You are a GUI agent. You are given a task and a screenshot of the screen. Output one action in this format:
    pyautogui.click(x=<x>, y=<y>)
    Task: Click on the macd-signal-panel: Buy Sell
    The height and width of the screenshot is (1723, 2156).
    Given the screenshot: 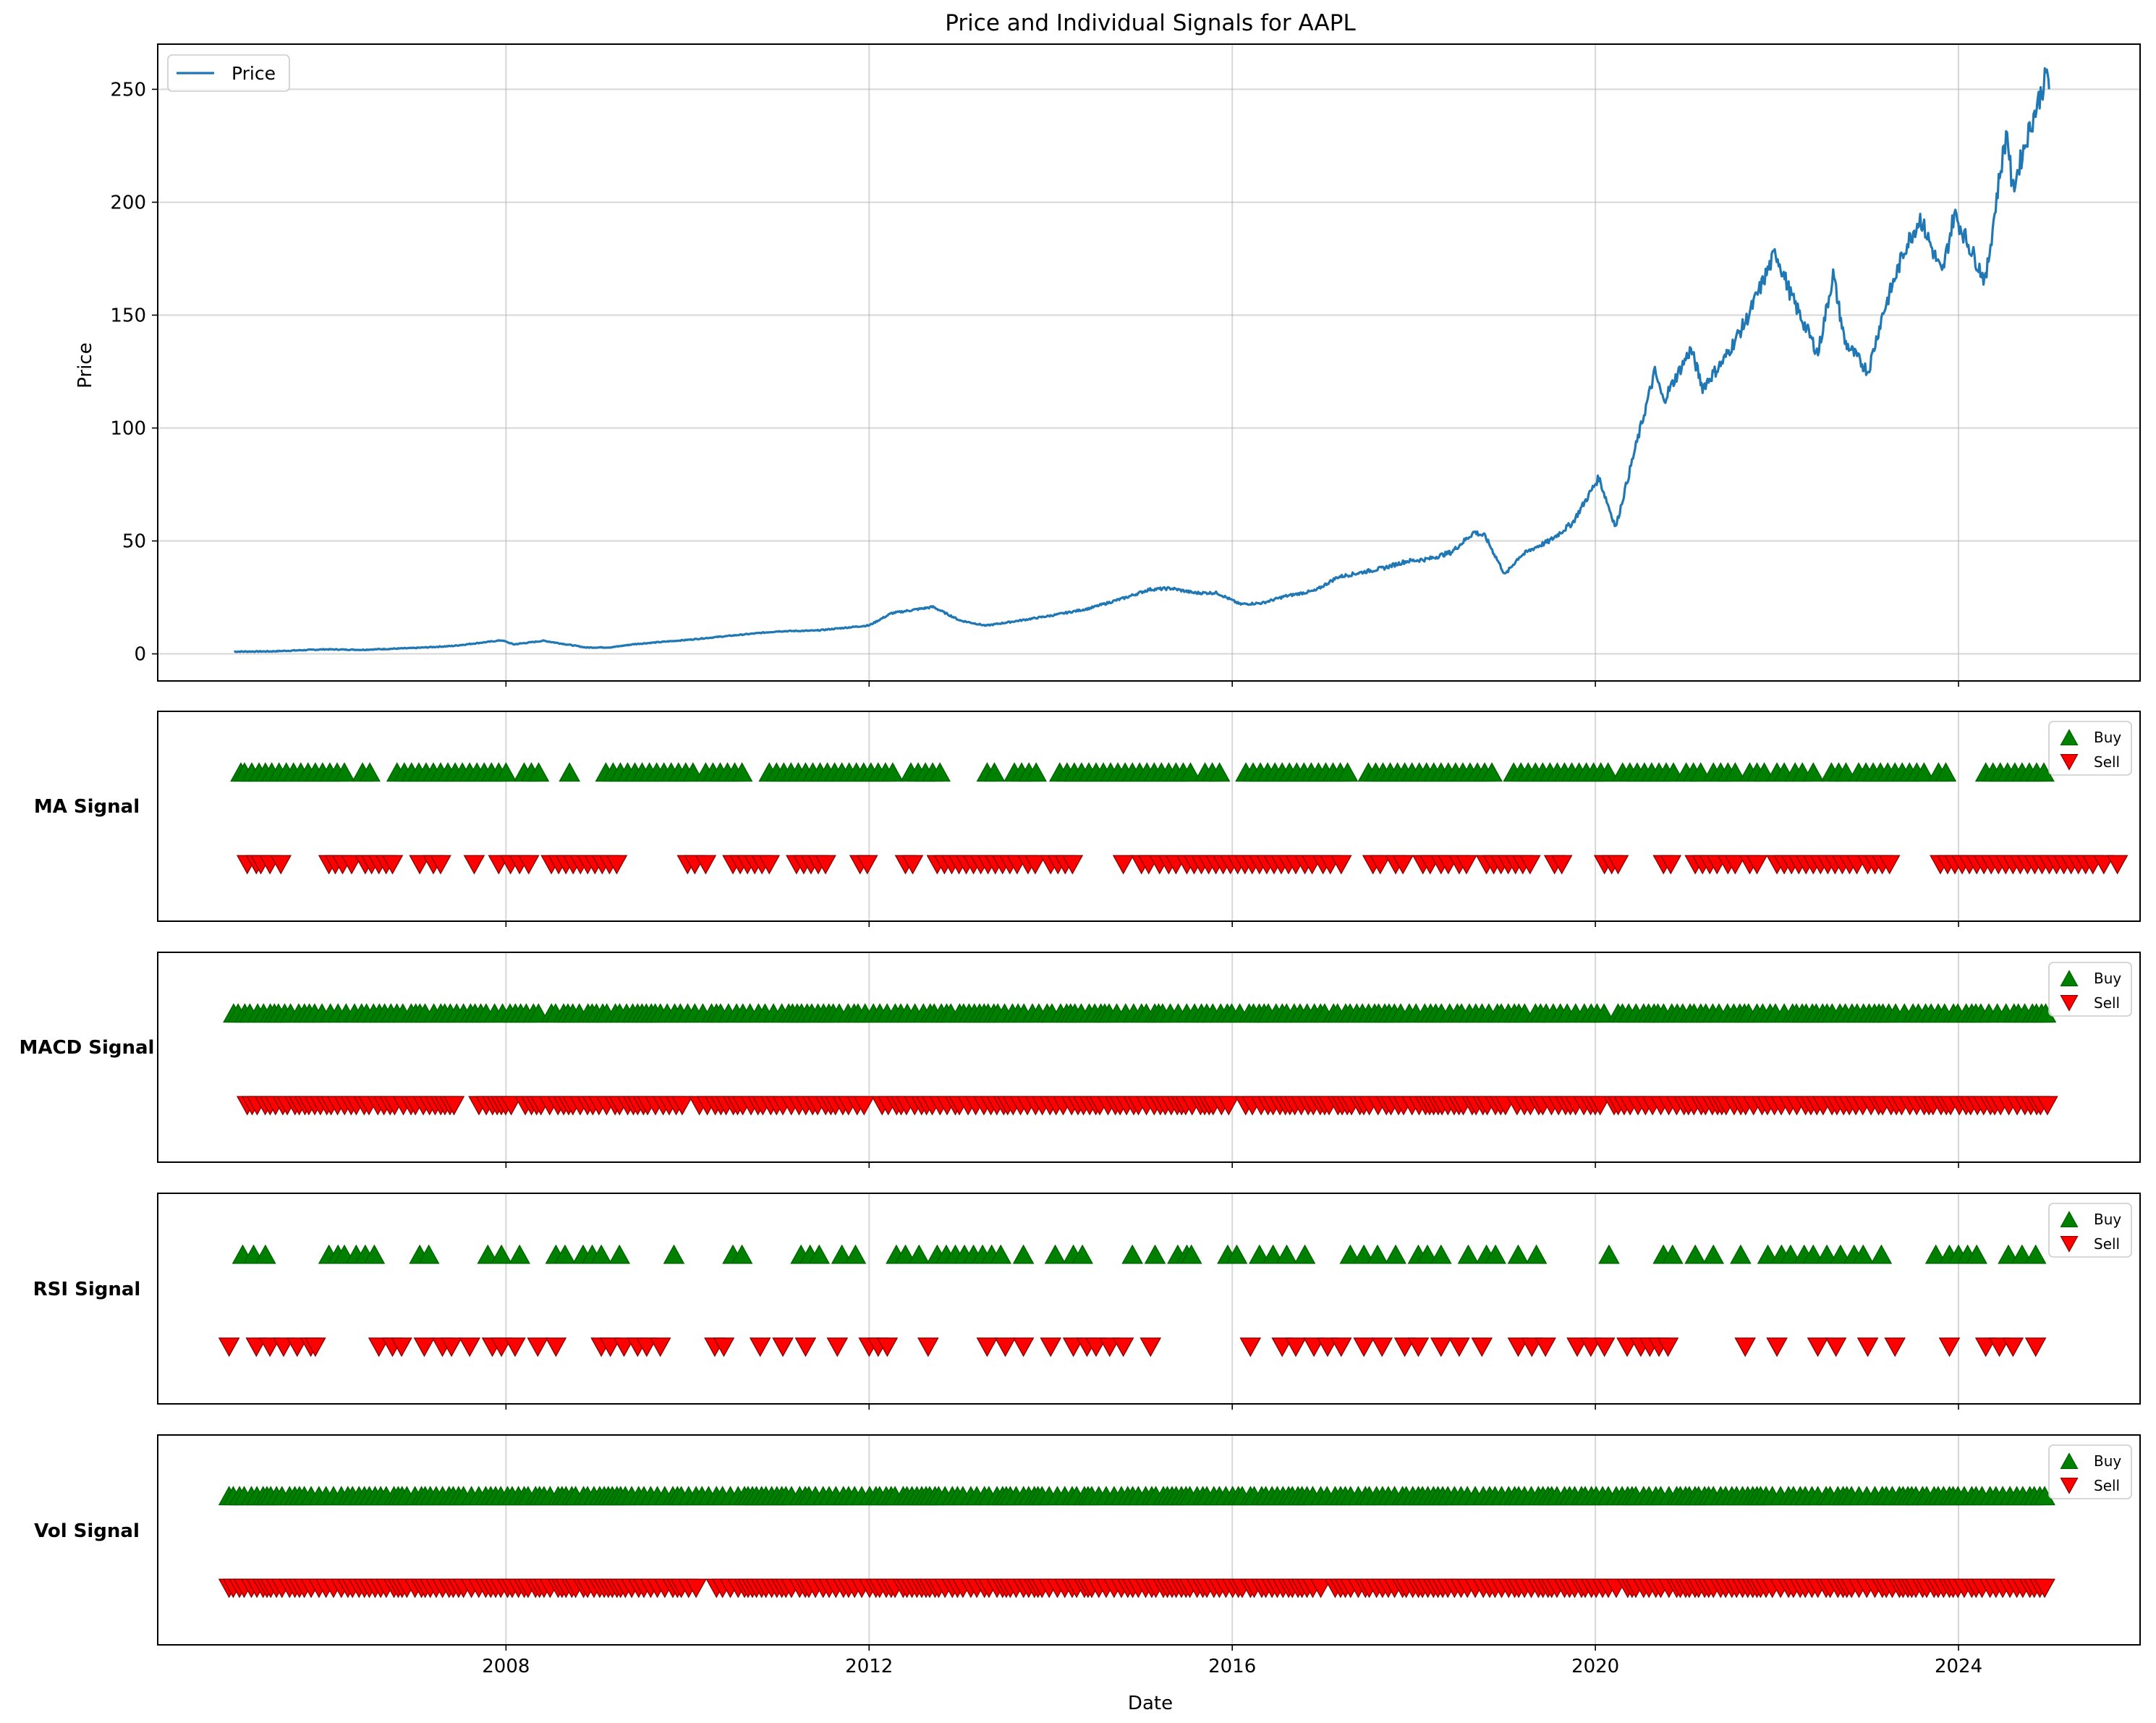 What is the action you would take?
    pyautogui.click(x=1149, y=1060)
    